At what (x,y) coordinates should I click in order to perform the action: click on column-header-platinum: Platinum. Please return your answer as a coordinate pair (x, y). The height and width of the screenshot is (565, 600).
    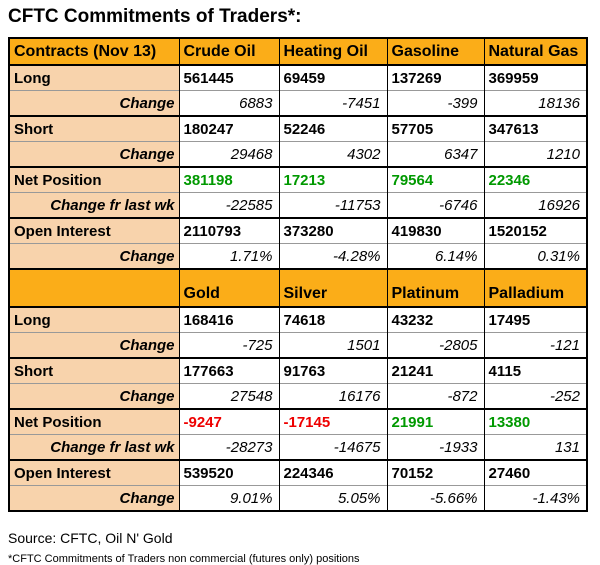
    Looking at the image, I should click on (435, 288).